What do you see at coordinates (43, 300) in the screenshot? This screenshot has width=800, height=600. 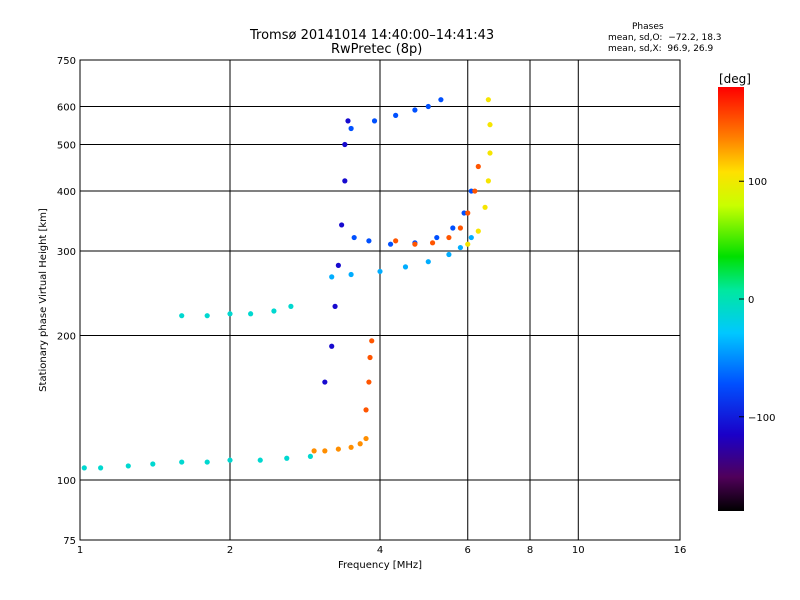 I see `y-axis-label: Stationary phase Virtual Height [km]` at bounding box center [43, 300].